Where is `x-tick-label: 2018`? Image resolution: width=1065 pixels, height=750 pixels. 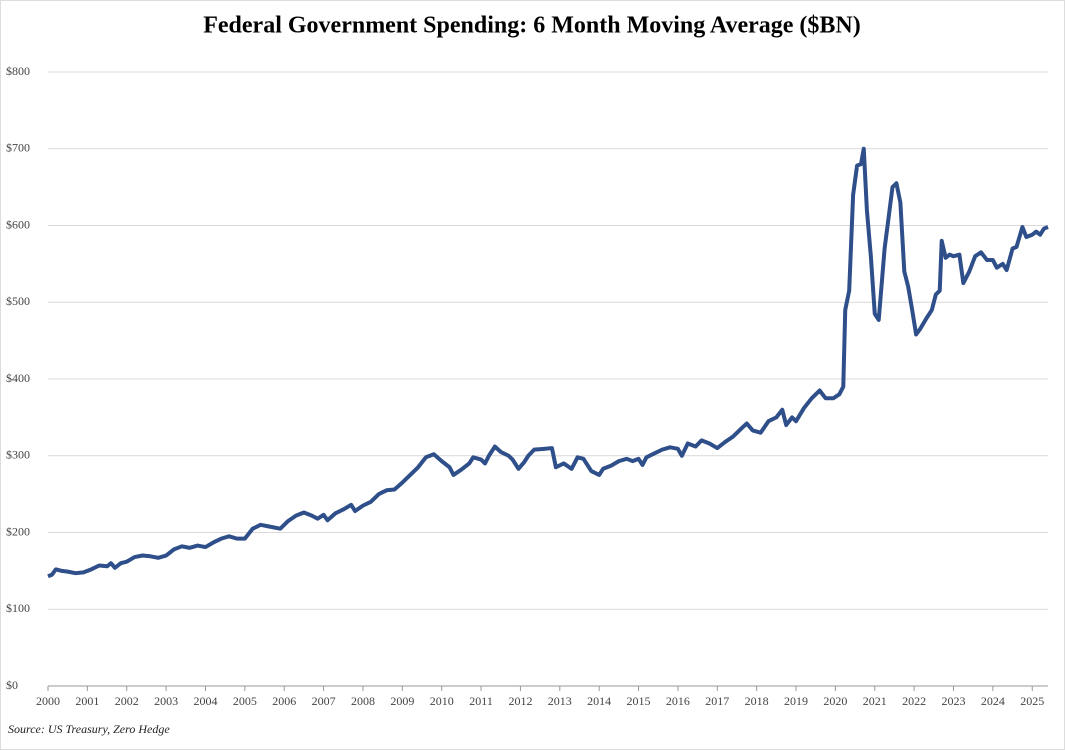
x-tick-label: 2018 is located at coordinates (757, 701).